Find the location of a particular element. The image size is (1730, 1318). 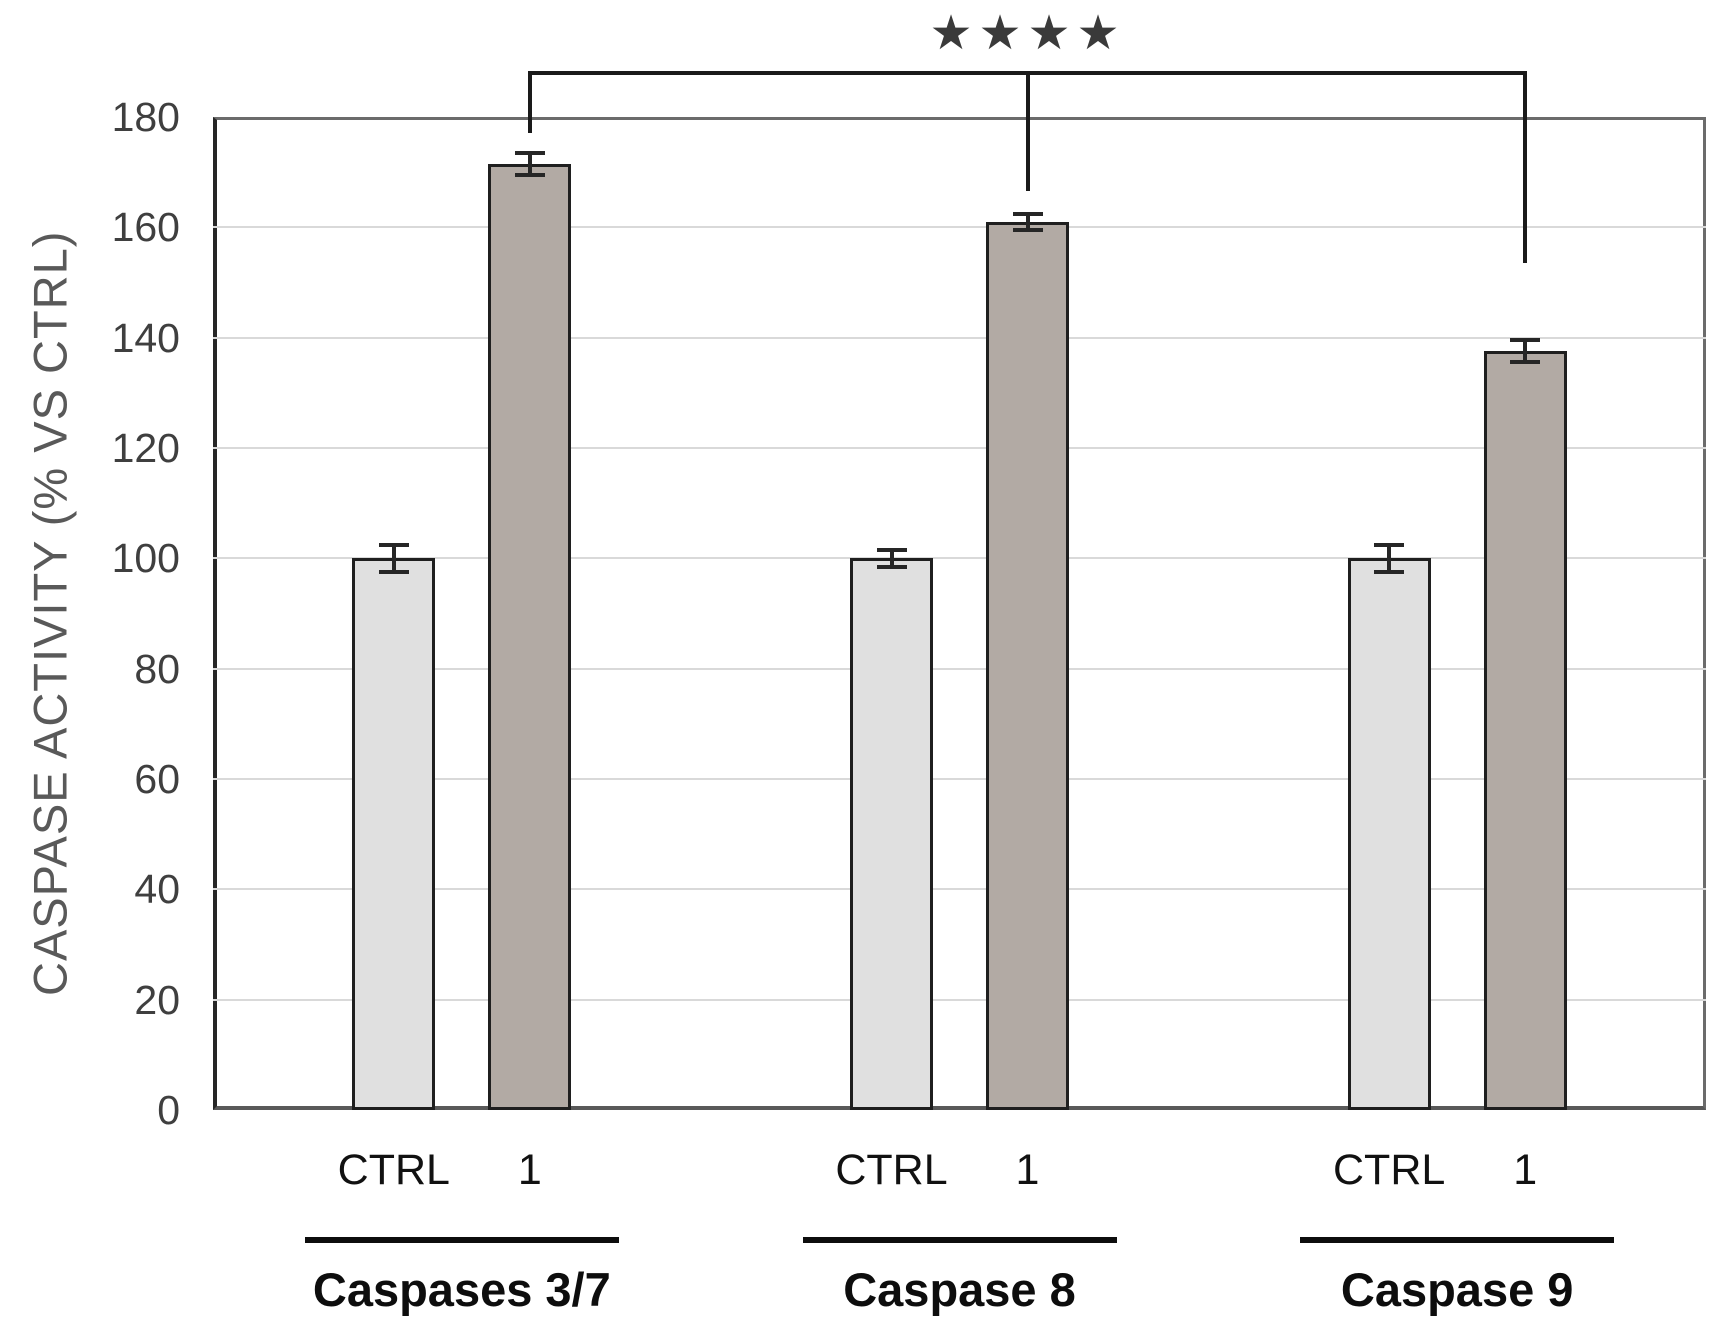

significance-stars: ★★★★ is located at coordinates (1027, 33).